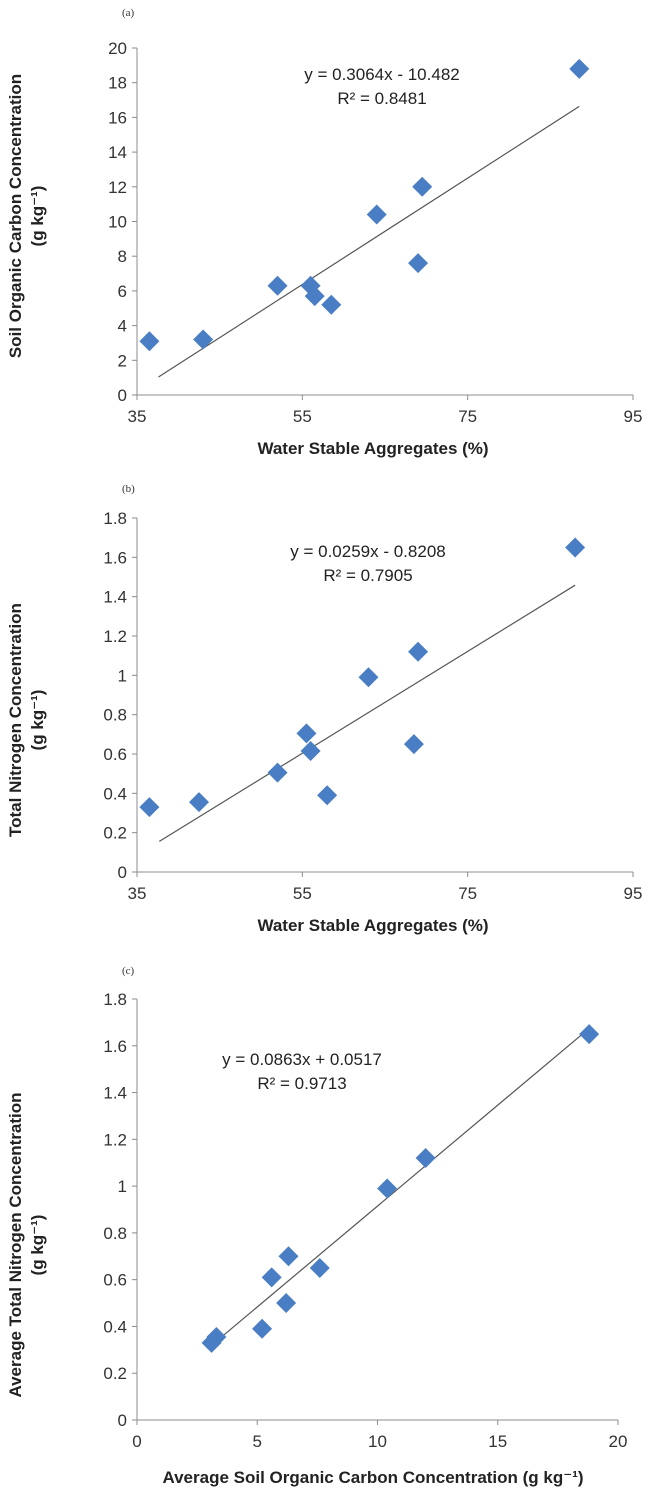 This screenshot has height=1492, width=648. What do you see at coordinates (122, 675) in the screenshot?
I see `y-tick-label-b-5: 1` at bounding box center [122, 675].